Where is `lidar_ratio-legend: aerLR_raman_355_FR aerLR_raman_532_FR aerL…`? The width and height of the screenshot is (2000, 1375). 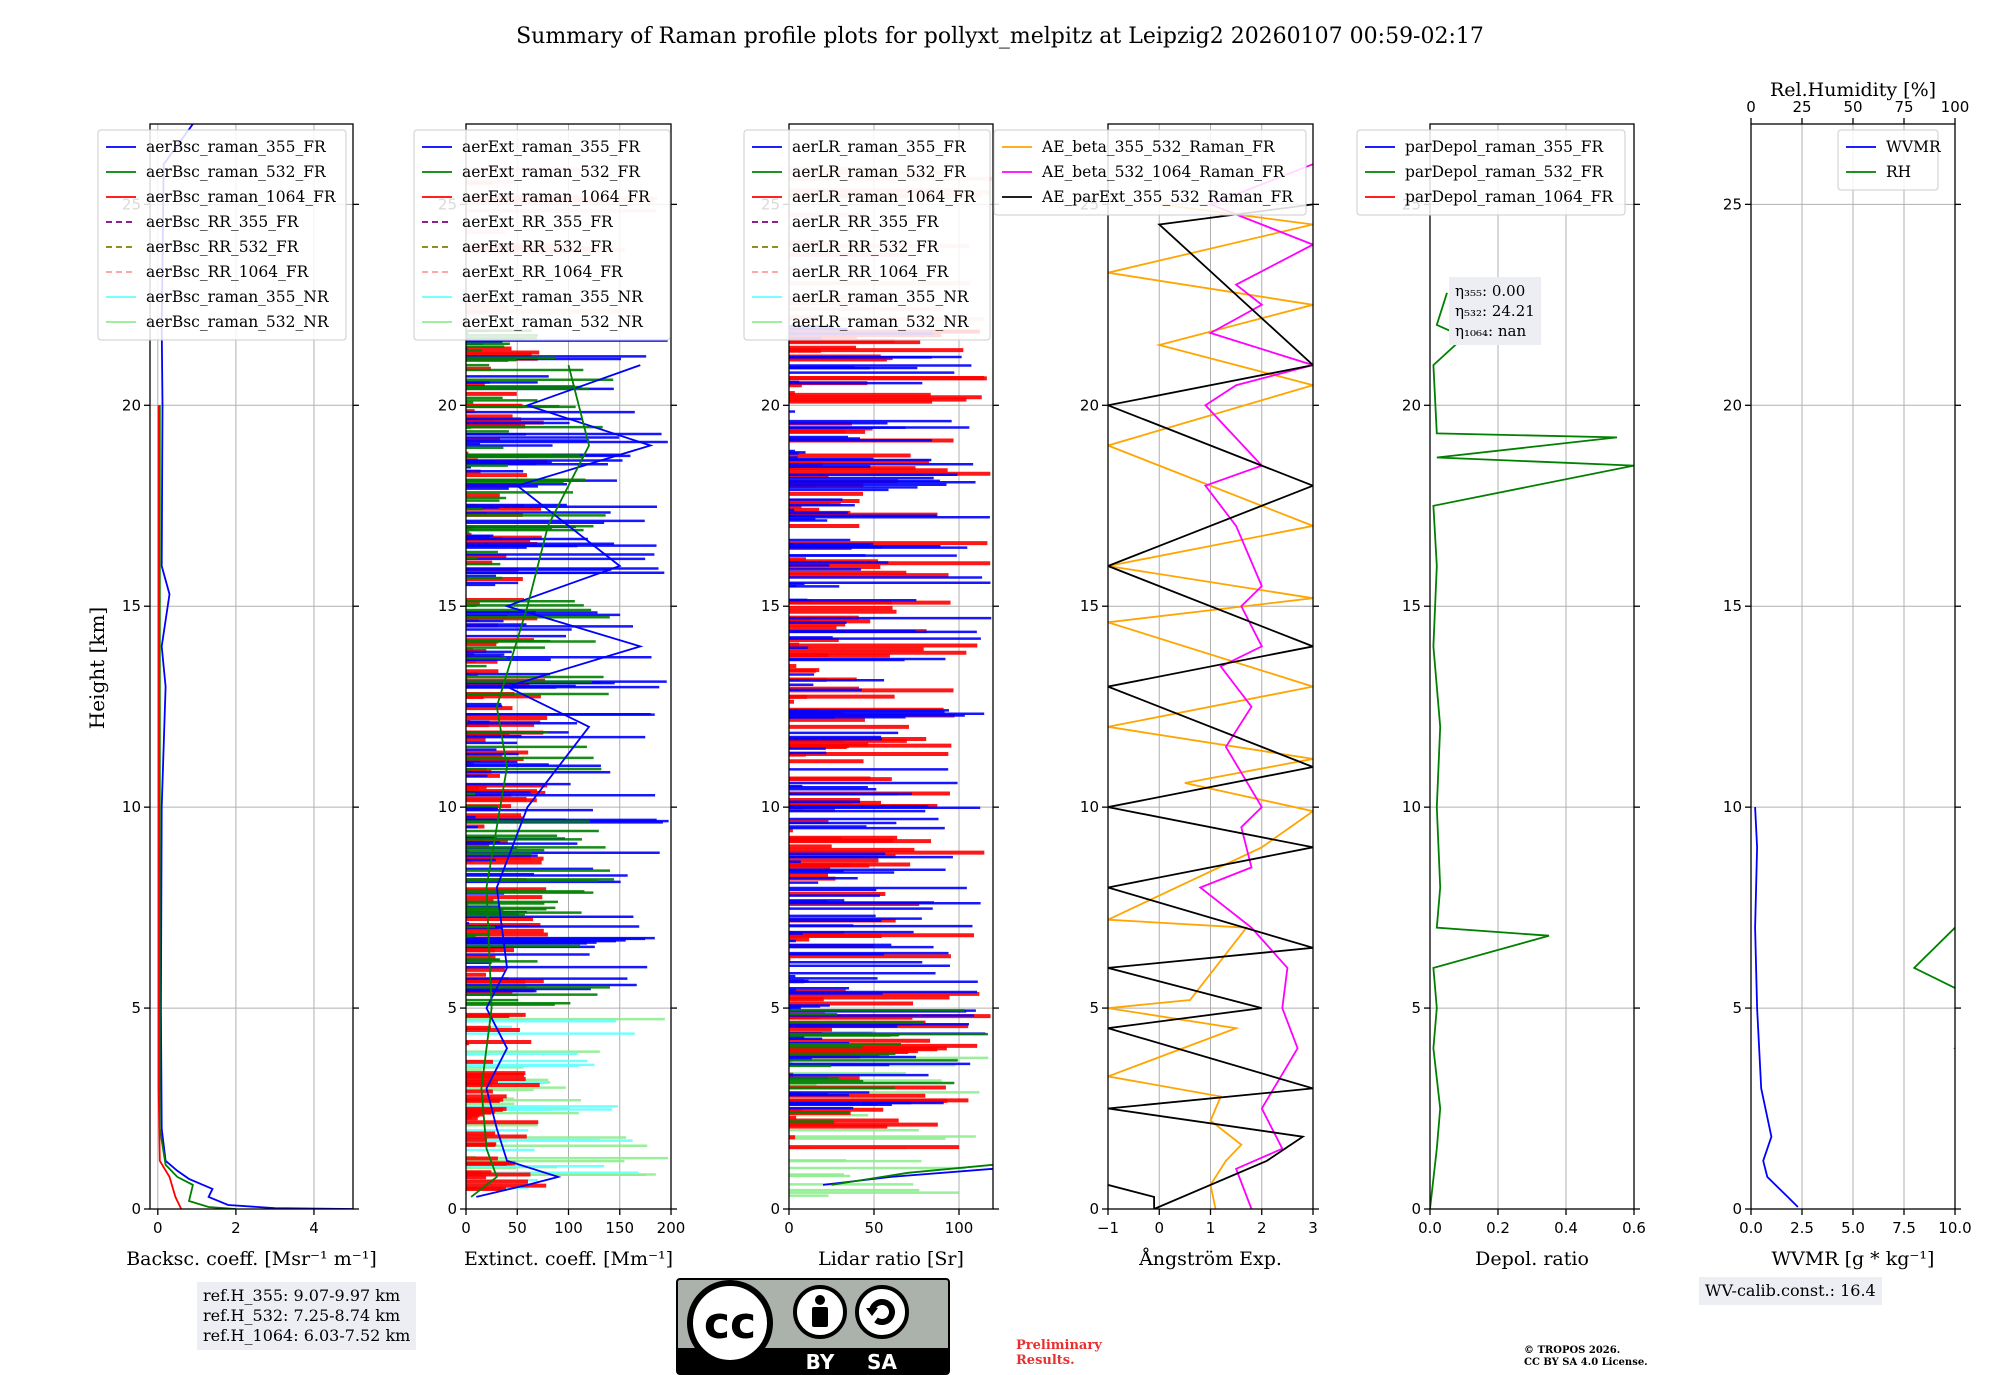
lidar_ratio-legend: aerLR_raman_355_FR aerLR_raman_532_FR aerL… is located at coordinates (867, 235).